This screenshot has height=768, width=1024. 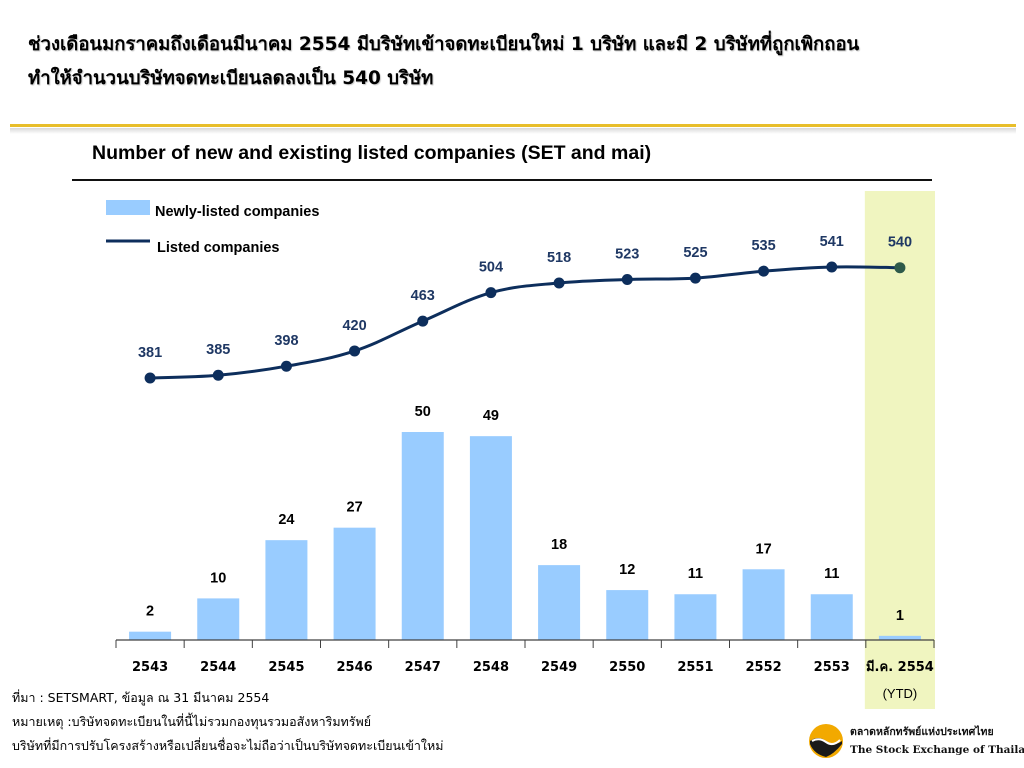 What do you see at coordinates (763, 667) in the screenshot?
I see `x-tick-label: 2552` at bounding box center [763, 667].